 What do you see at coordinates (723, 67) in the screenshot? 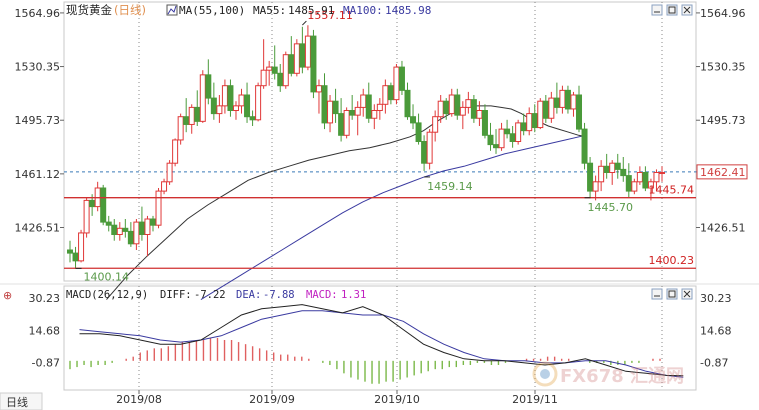
I see `y-tick-label-right: 1530.35` at bounding box center [723, 67].